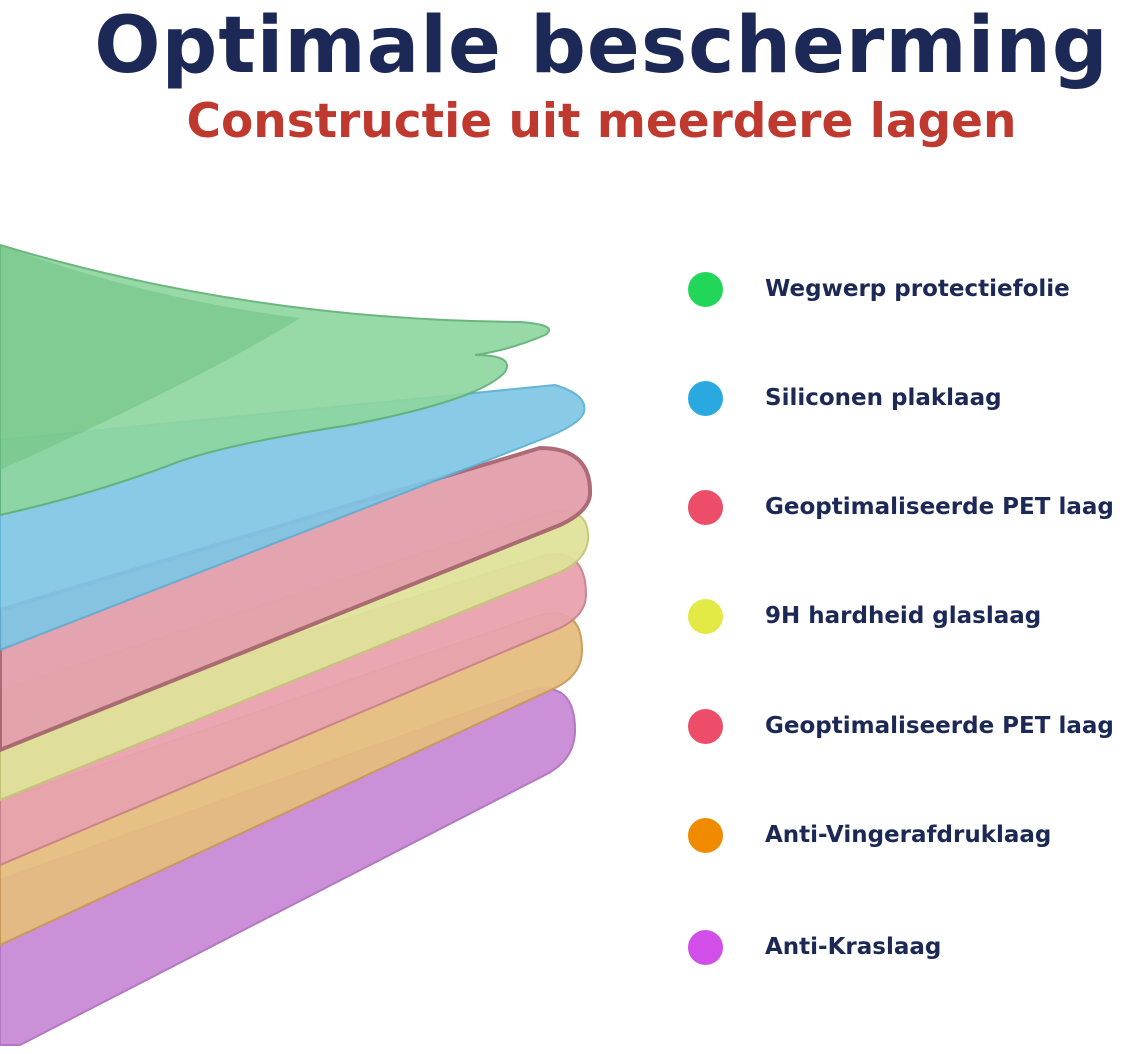 Image resolution: width=1123 pixels, height=1054 pixels. Describe the element at coordinates (903, 616) in the screenshot. I see `legend-label: 9H hardheid glaslaag` at that location.